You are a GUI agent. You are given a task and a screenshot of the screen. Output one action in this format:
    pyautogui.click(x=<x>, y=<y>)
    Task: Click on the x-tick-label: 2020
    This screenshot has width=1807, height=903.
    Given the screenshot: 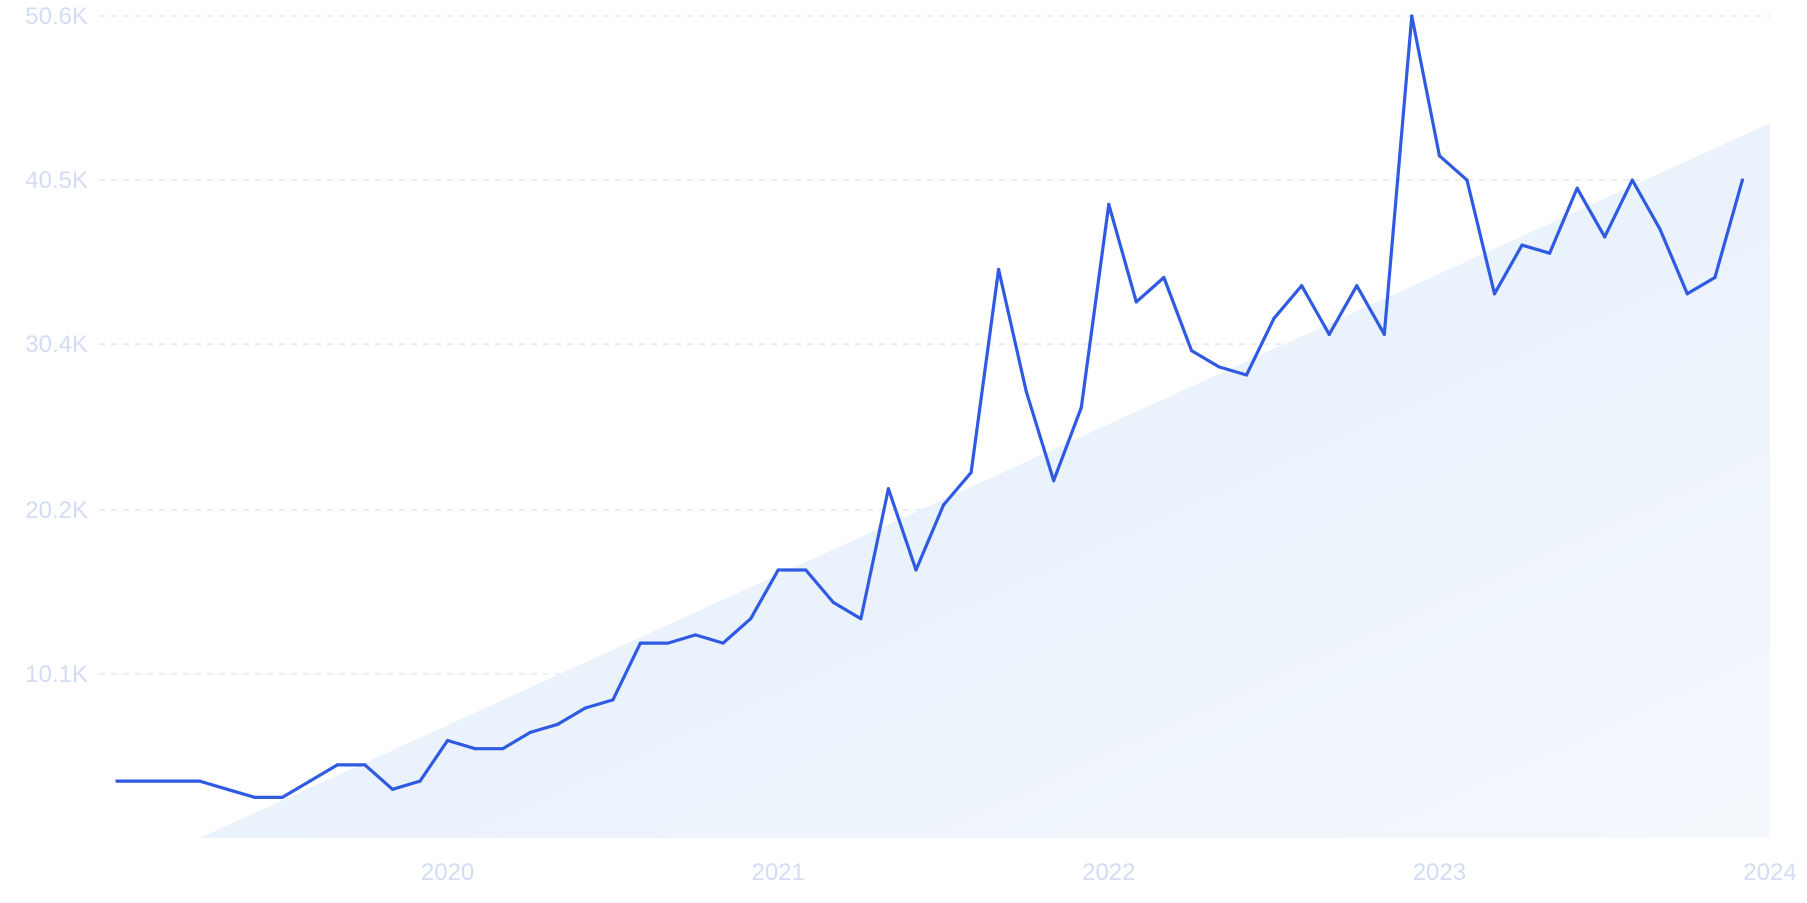 What is the action you would take?
    pyautogui.click(x=447, y=872)
    